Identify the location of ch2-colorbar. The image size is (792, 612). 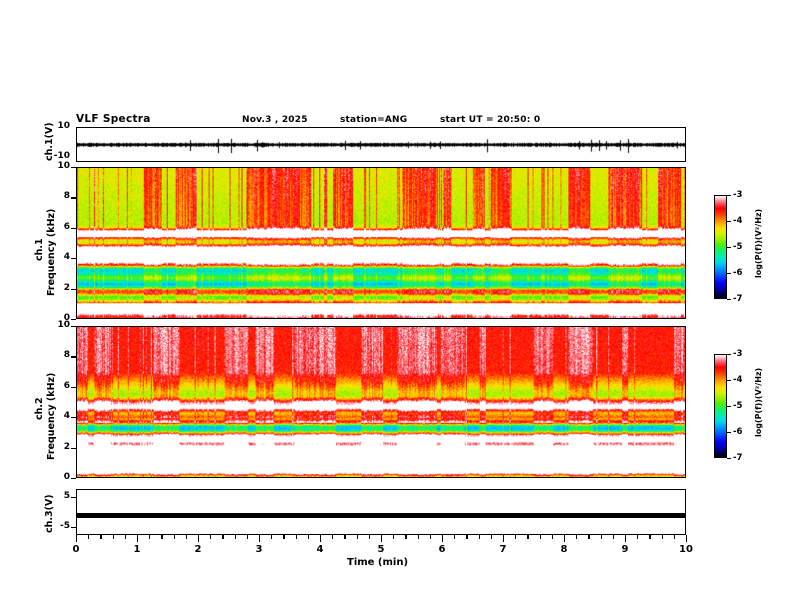
(720, 406).